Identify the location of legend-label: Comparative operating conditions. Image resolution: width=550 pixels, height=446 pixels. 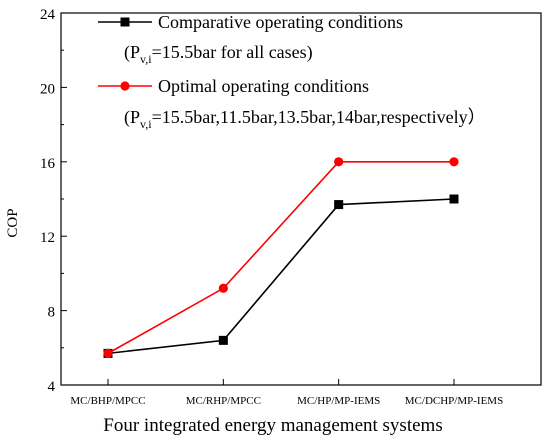
(280, 22).